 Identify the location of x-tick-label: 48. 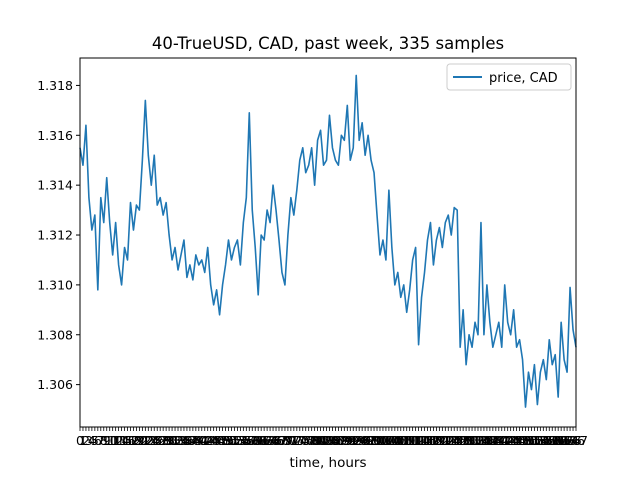
(223, 440).